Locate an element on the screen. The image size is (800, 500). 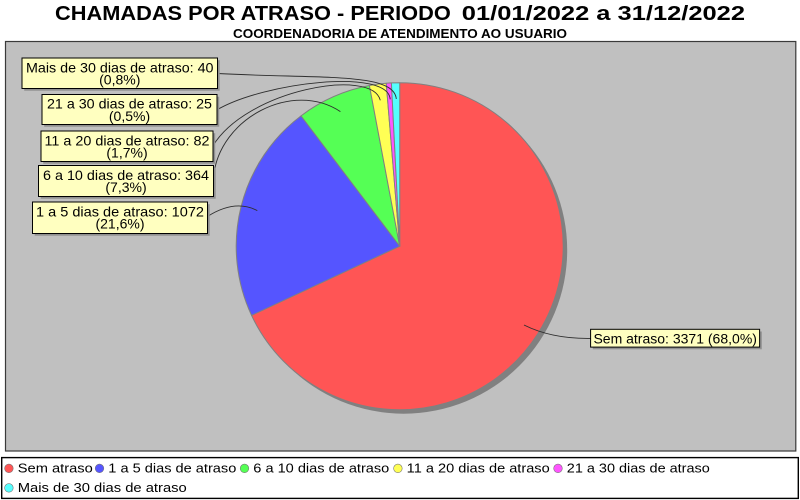
svg-text: 21 a 30 dias de atraso: 25 is located at coordinates (129, 104).